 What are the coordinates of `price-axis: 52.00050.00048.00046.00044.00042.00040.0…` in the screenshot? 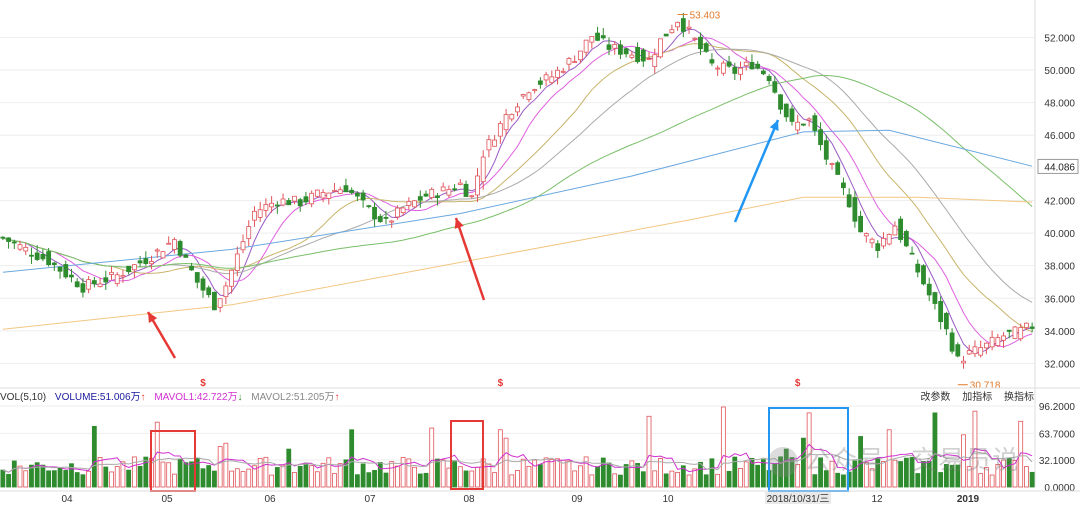 It's located at (1056, 243).